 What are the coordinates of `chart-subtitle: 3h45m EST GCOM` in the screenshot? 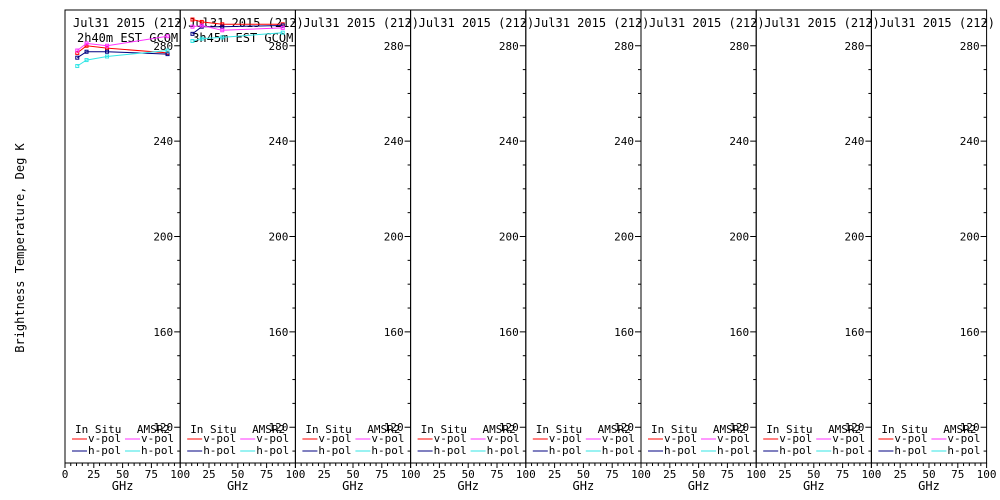 It's located at (242, 38).